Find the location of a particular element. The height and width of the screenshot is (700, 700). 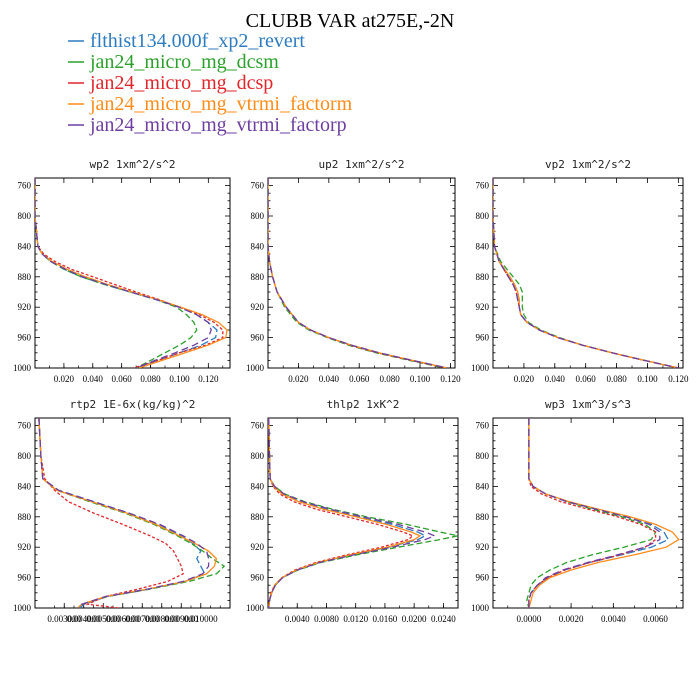

x-tick-label: 0.0240 is located at coordinates (443, 619).